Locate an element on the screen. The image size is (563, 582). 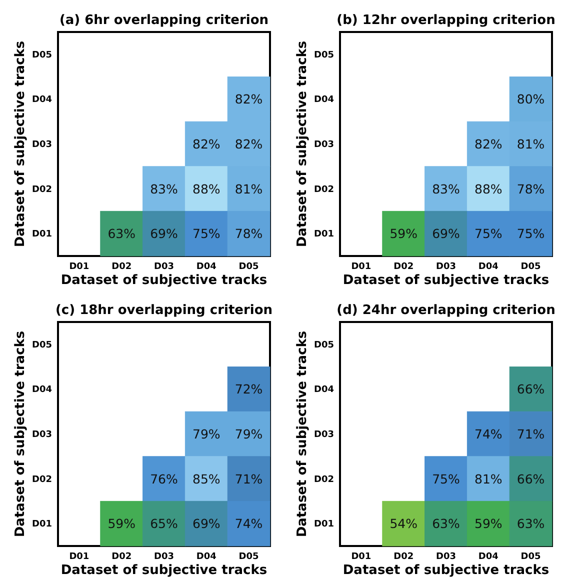
data-label: 65% is located at coordinates (164, 524).